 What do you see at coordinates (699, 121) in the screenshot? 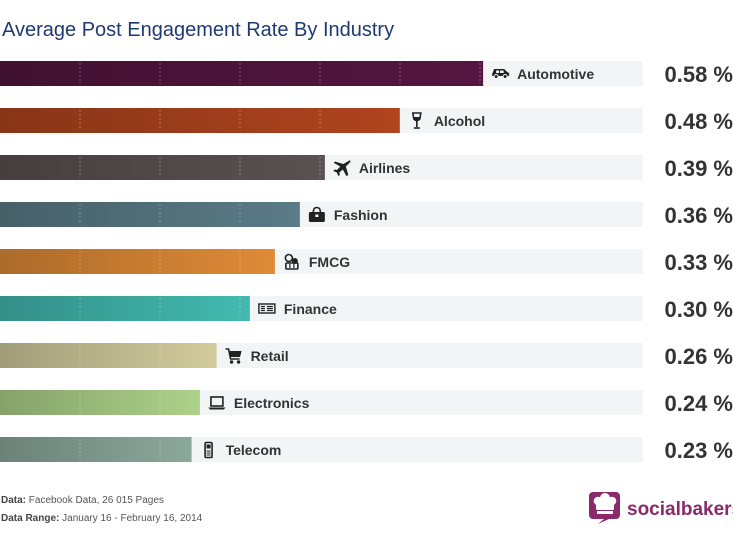
I see `value-label-alcohol: 0.48 %` at bounding box center [699, 121].